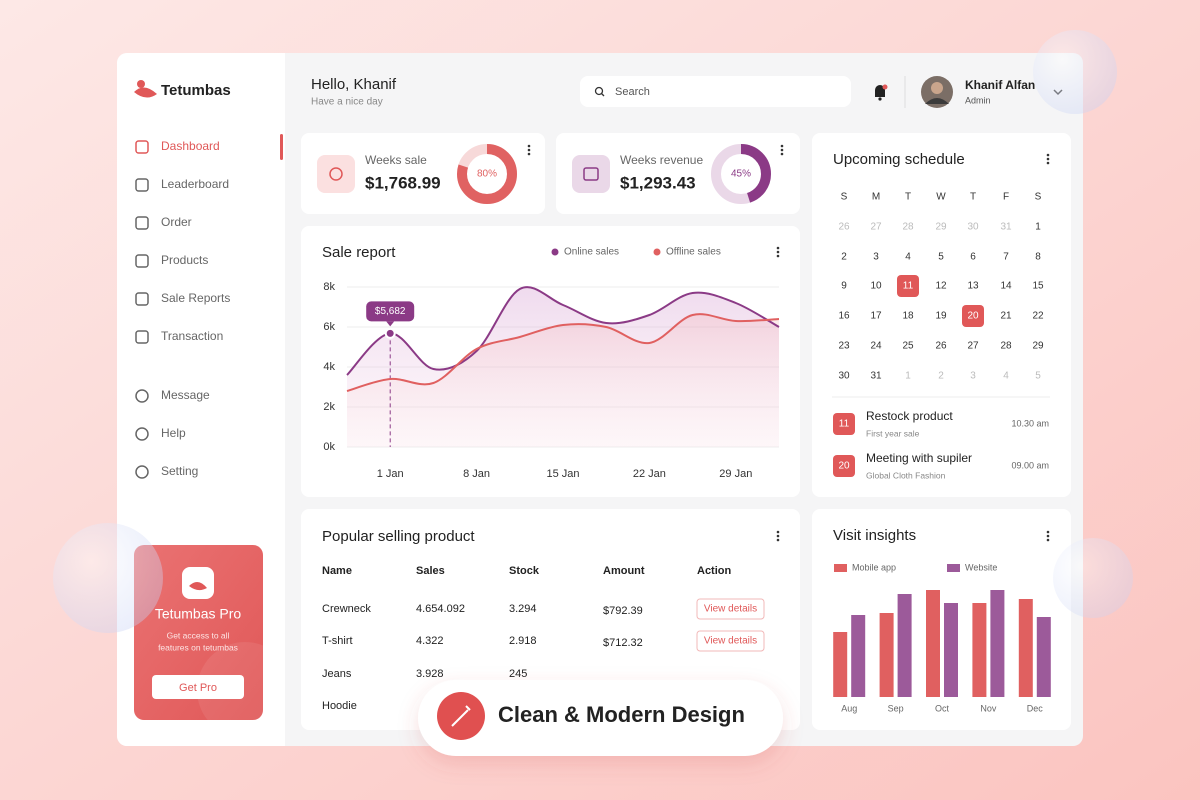 The image size is (1200, 800). I want to click on nav-item: Setting, so click(179, 471).